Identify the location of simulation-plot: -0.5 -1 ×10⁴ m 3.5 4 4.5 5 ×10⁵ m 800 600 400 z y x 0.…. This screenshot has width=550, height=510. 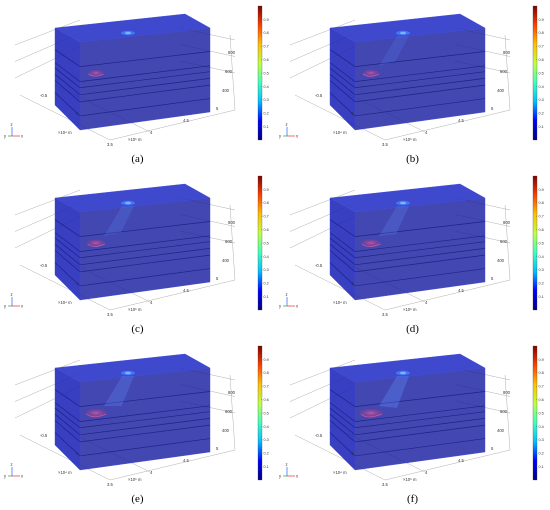
(136, 76).